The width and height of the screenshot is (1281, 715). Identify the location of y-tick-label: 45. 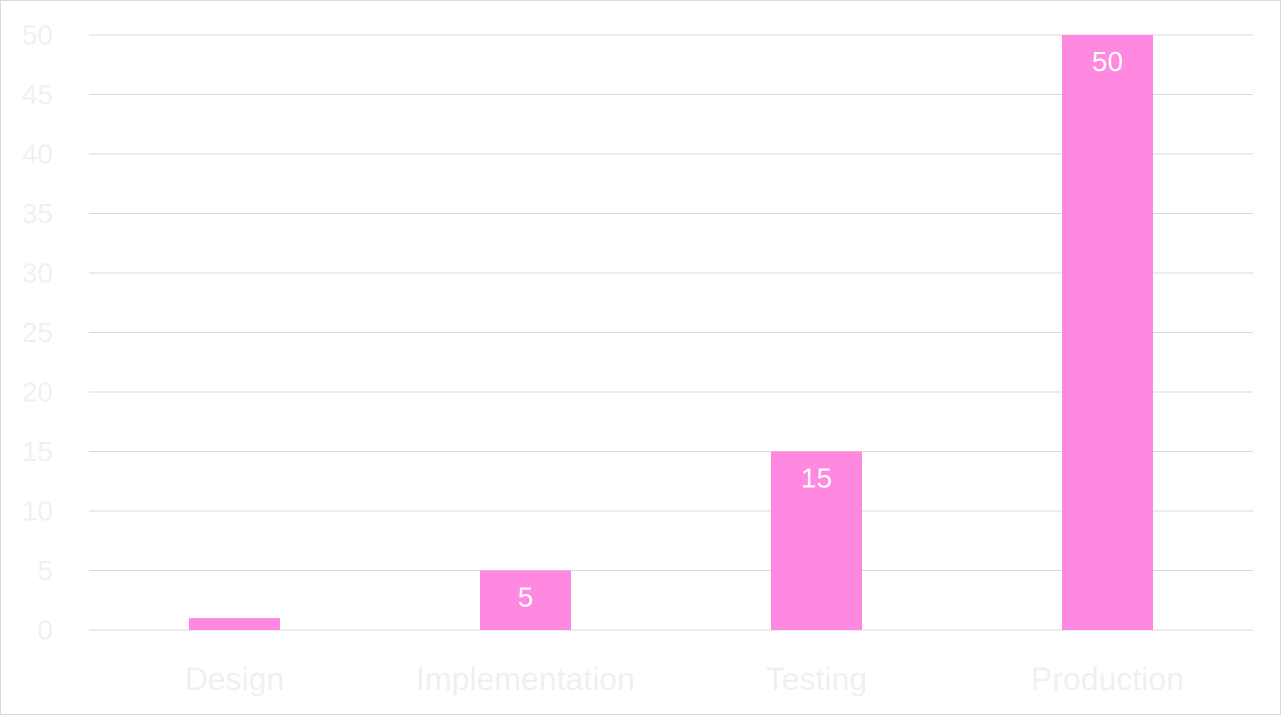
(37, 94).